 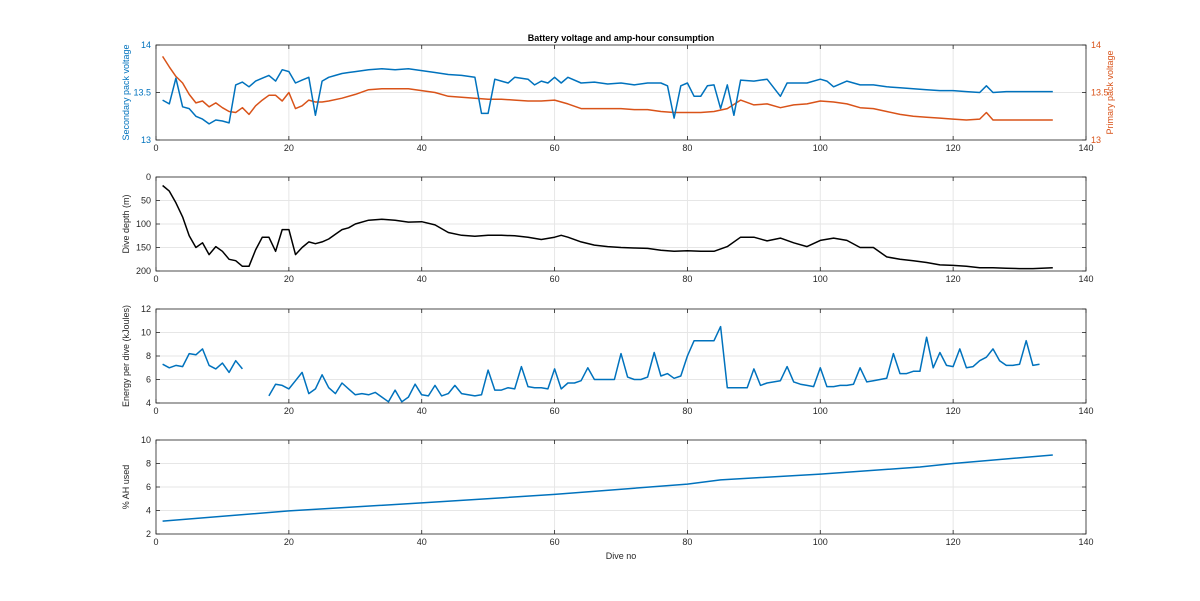 I want to click on y-axis-label: Energy per dive (kJoules), so click(x=126, y=356).